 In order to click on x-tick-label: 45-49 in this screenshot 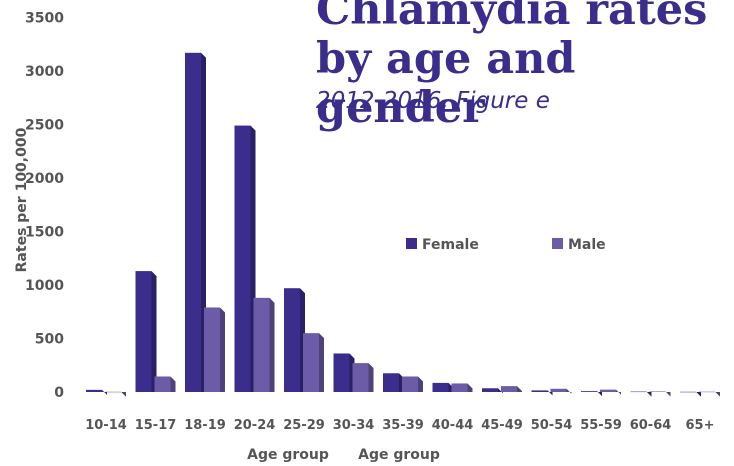, I will do `click(502, 425)`.